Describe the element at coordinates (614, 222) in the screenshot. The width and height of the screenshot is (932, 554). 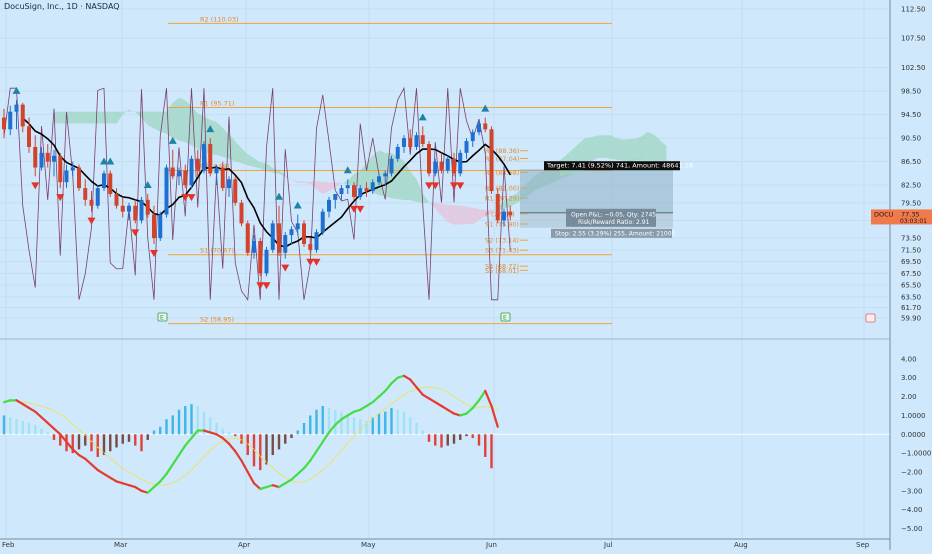
I see `ratio-label: Risk/Reward Ratio: 2.91` at that location.